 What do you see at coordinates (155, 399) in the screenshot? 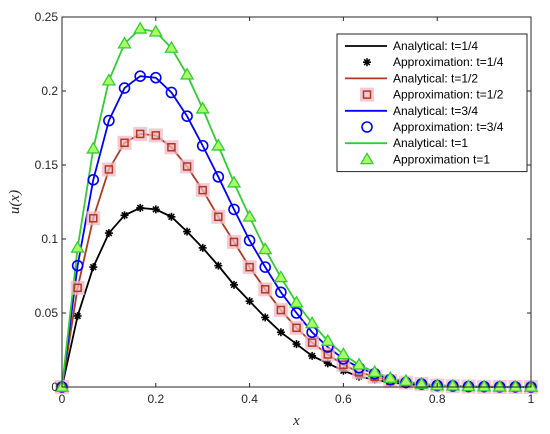
I see `x-tick-label: 0.2` at bounding box center [155, 399].